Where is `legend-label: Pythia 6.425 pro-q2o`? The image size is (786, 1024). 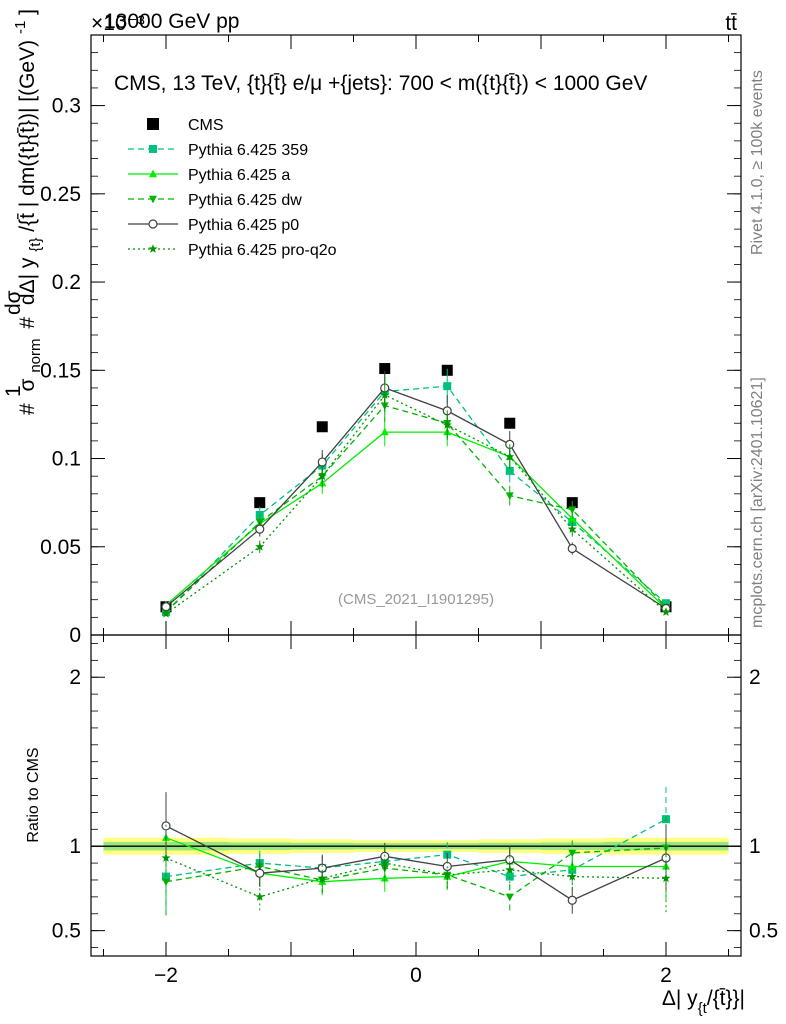
legend-label: Pythia 6.425 pro-q2o is located at coordinates (262, 250).